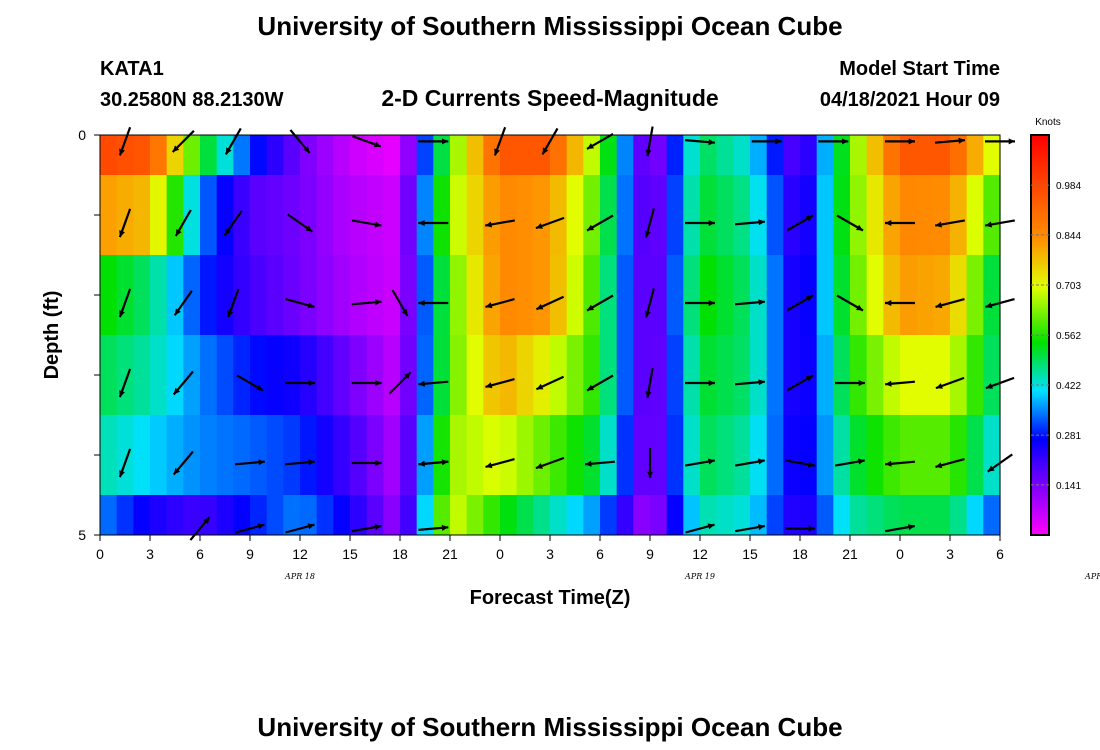  I want to click on station-id: KATA1, so click(132, 69).